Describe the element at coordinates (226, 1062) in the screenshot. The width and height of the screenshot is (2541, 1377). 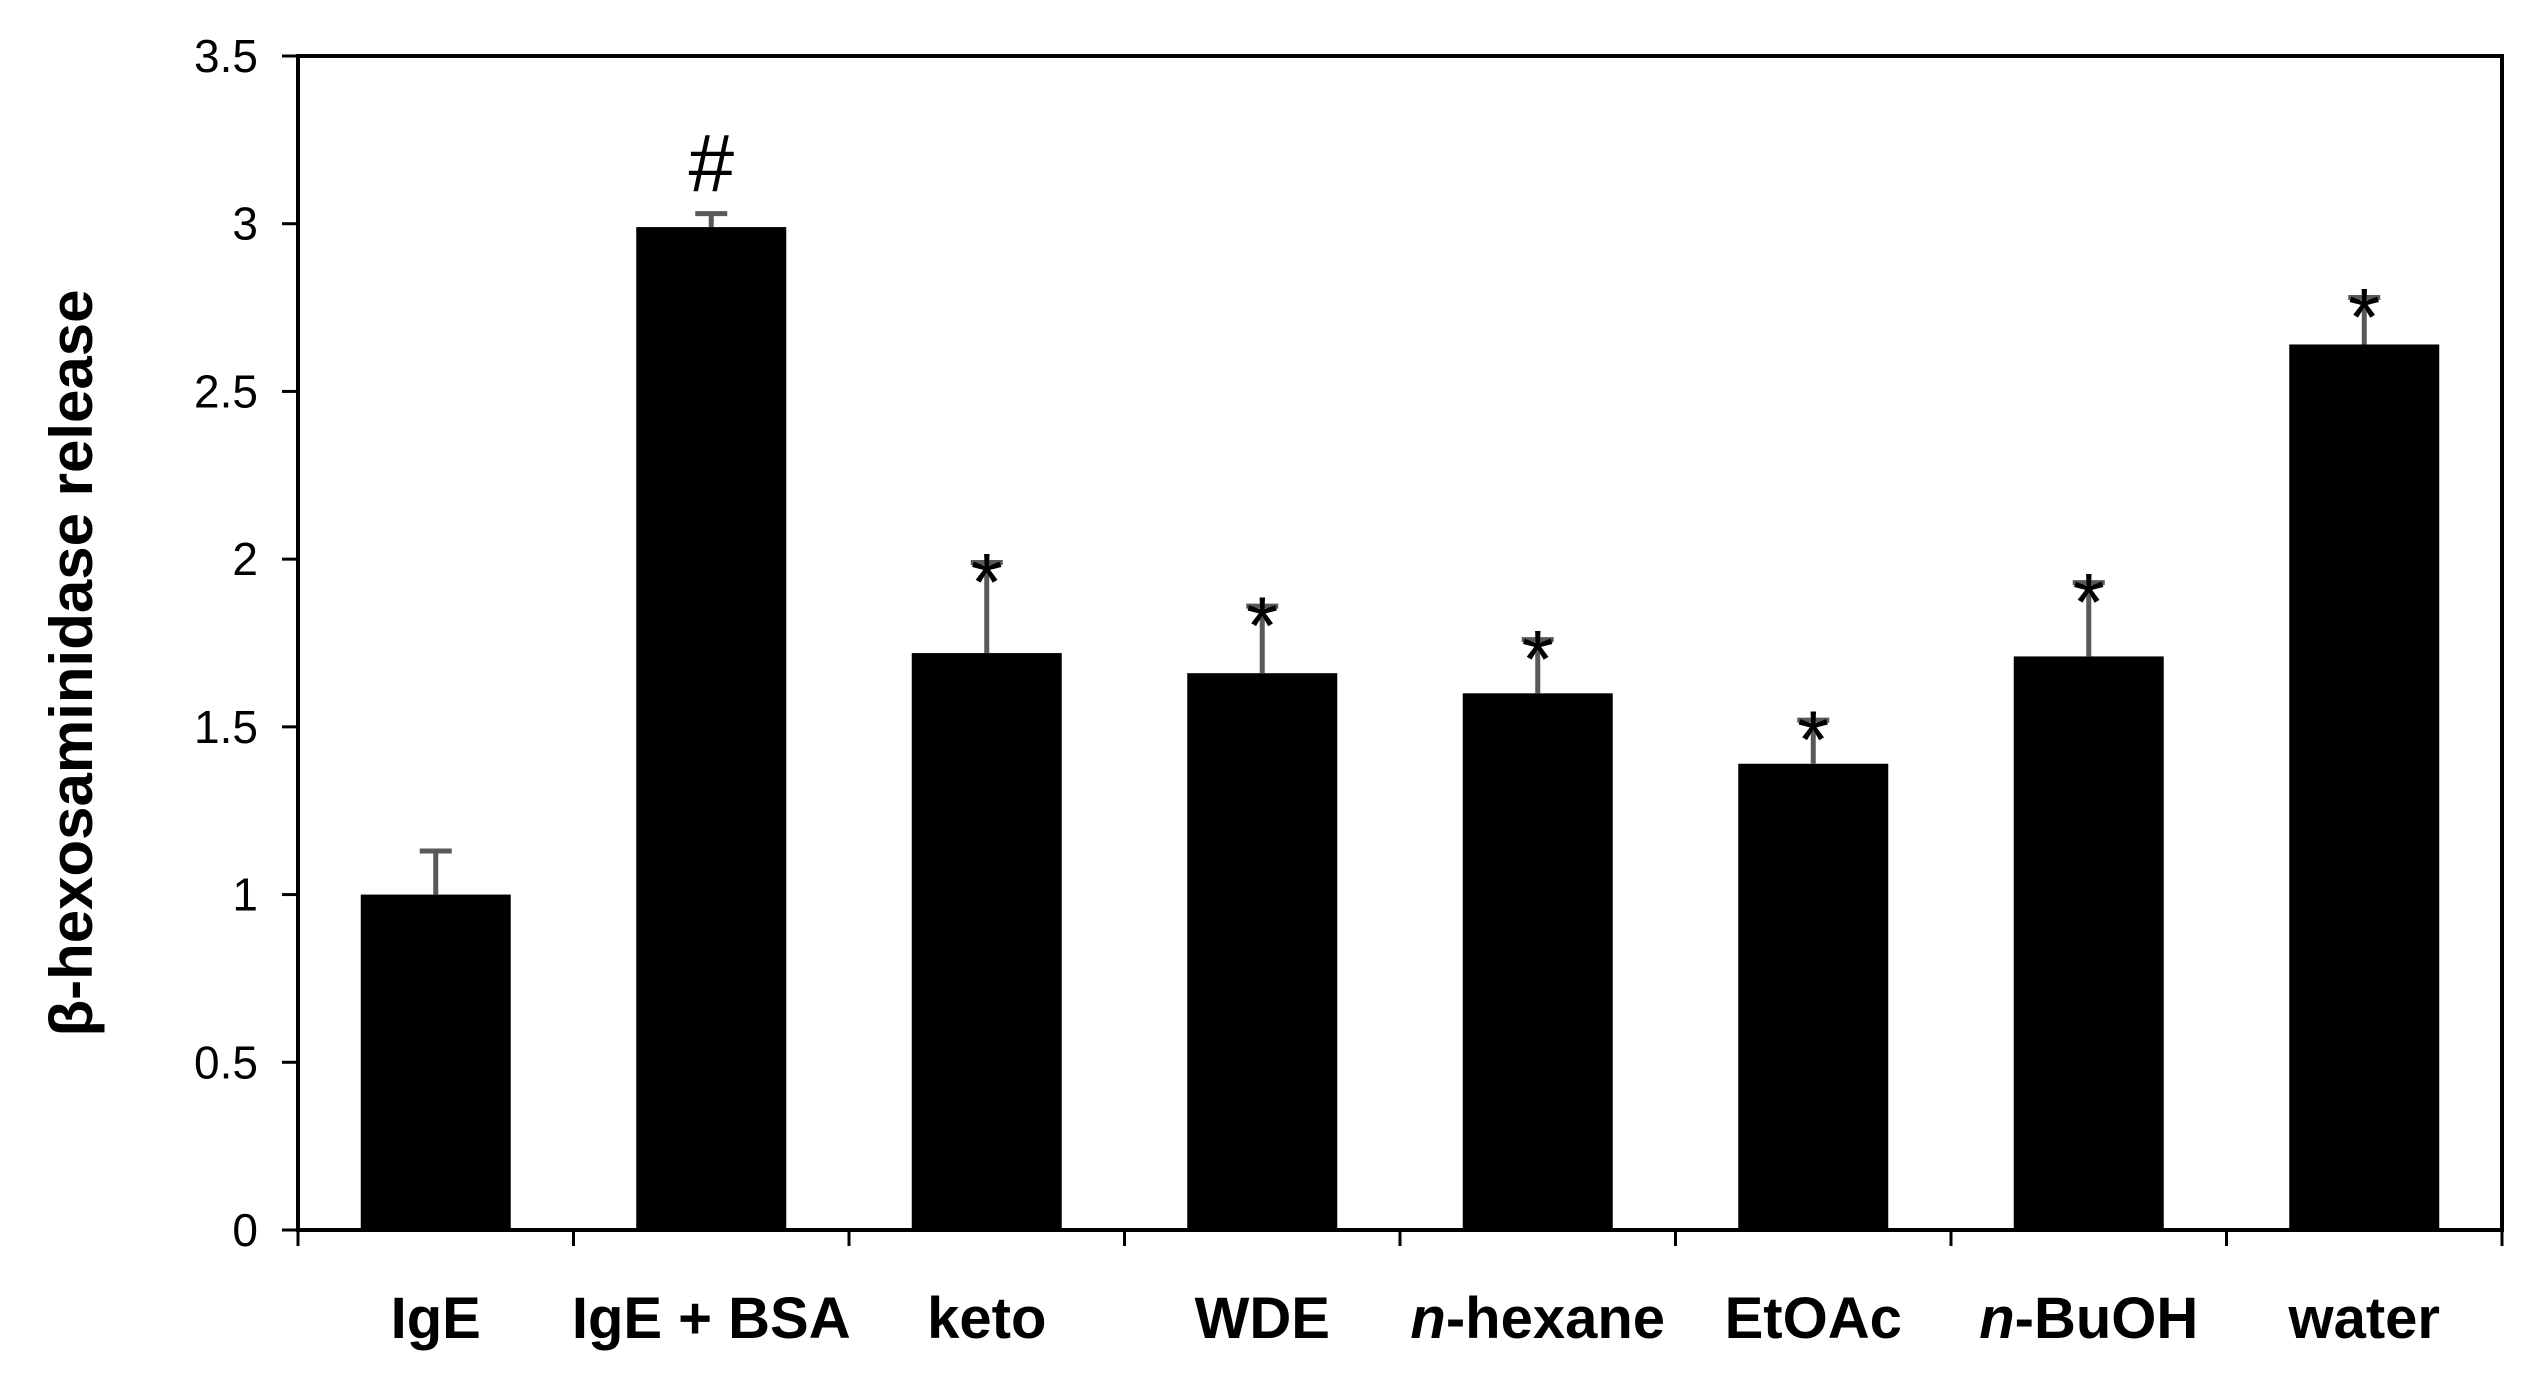
I see `y-tick-label: 0.5` at that location.